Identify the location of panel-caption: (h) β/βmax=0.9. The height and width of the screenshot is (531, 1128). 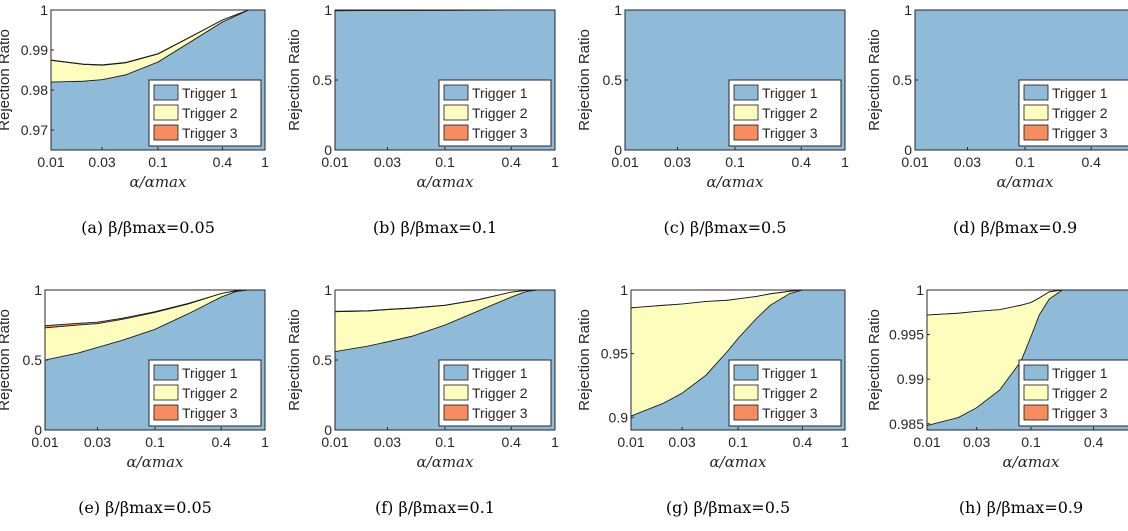
(1021, 507).